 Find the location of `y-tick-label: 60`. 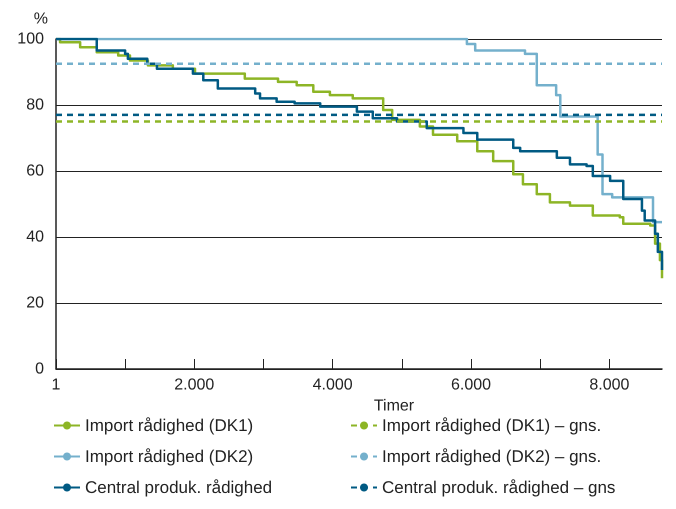

y-tick-label: 60 is located at coordinates (35, 171).